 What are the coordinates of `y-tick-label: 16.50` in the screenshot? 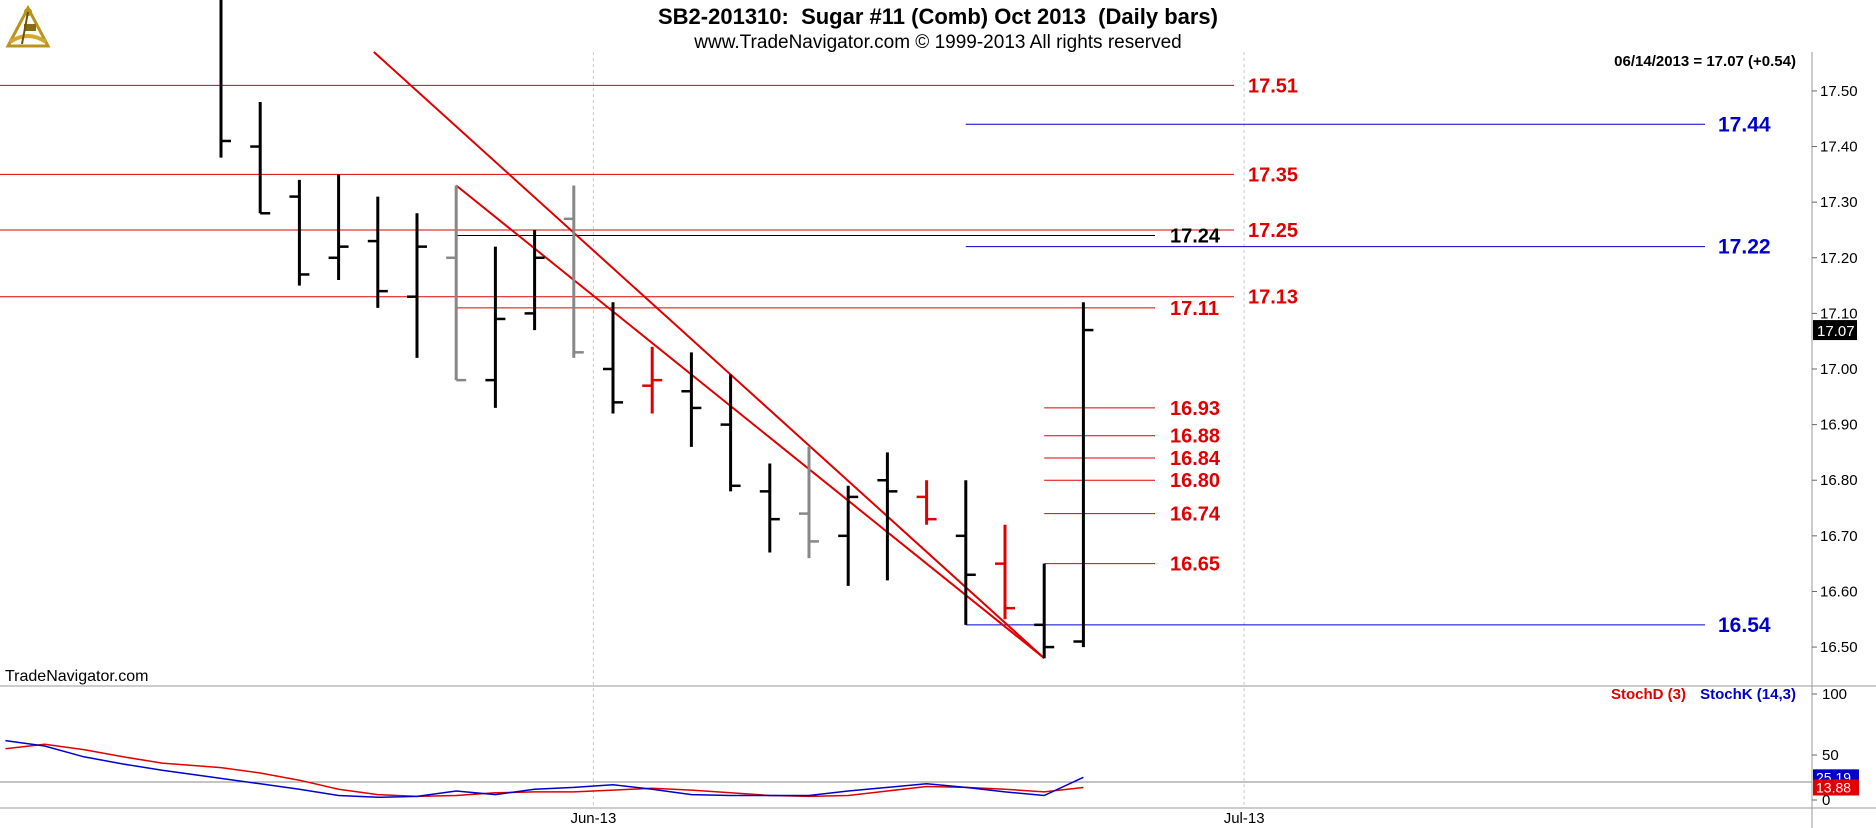 It's located at (1839, 647).